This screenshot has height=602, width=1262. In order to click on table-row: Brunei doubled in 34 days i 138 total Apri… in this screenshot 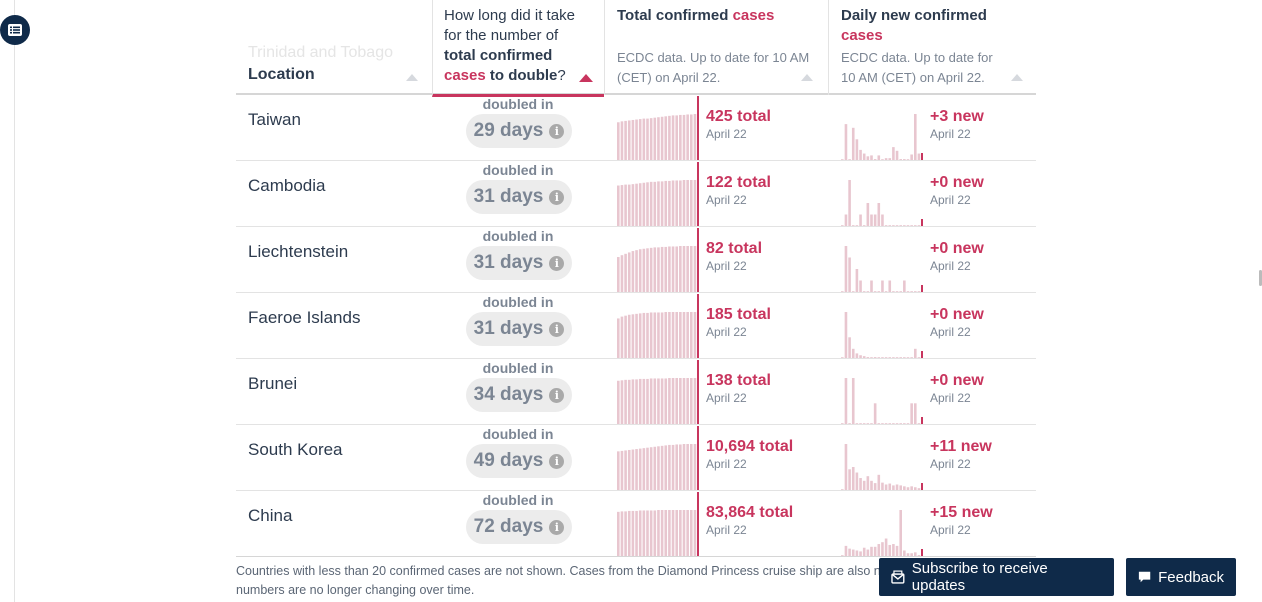, I will do `click(636, 392)`.